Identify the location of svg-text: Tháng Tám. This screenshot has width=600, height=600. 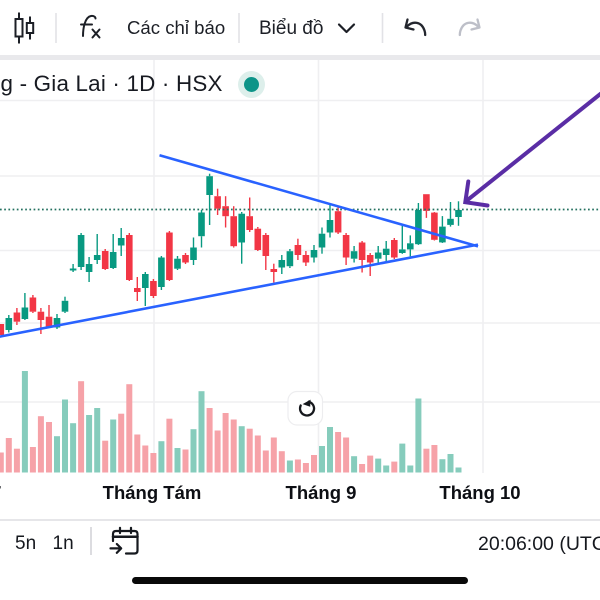
(152, 492).